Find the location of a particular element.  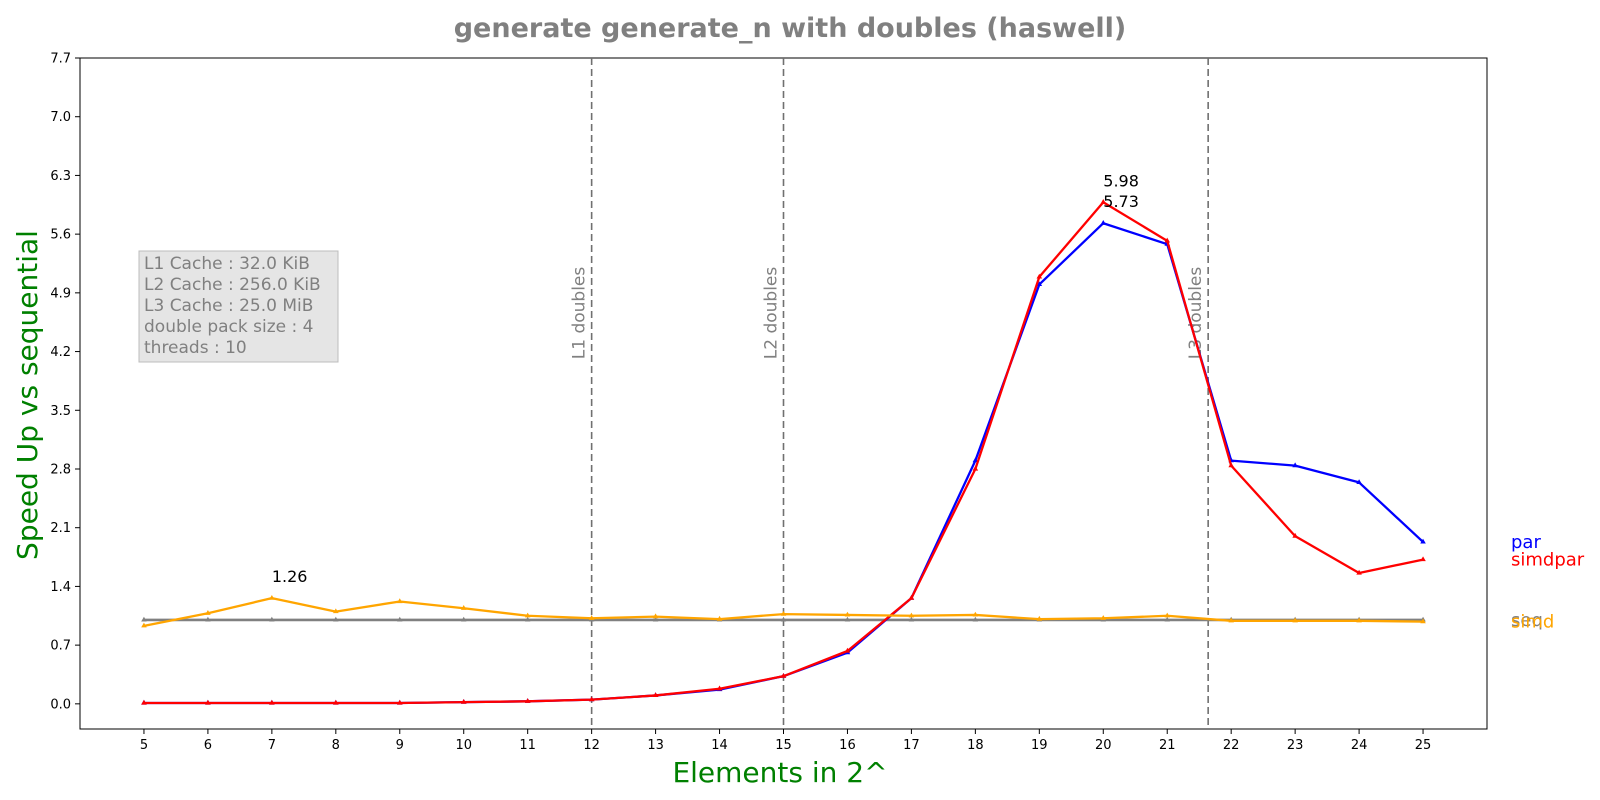

data-label: 1.26 is located at coordinates (290, 576).